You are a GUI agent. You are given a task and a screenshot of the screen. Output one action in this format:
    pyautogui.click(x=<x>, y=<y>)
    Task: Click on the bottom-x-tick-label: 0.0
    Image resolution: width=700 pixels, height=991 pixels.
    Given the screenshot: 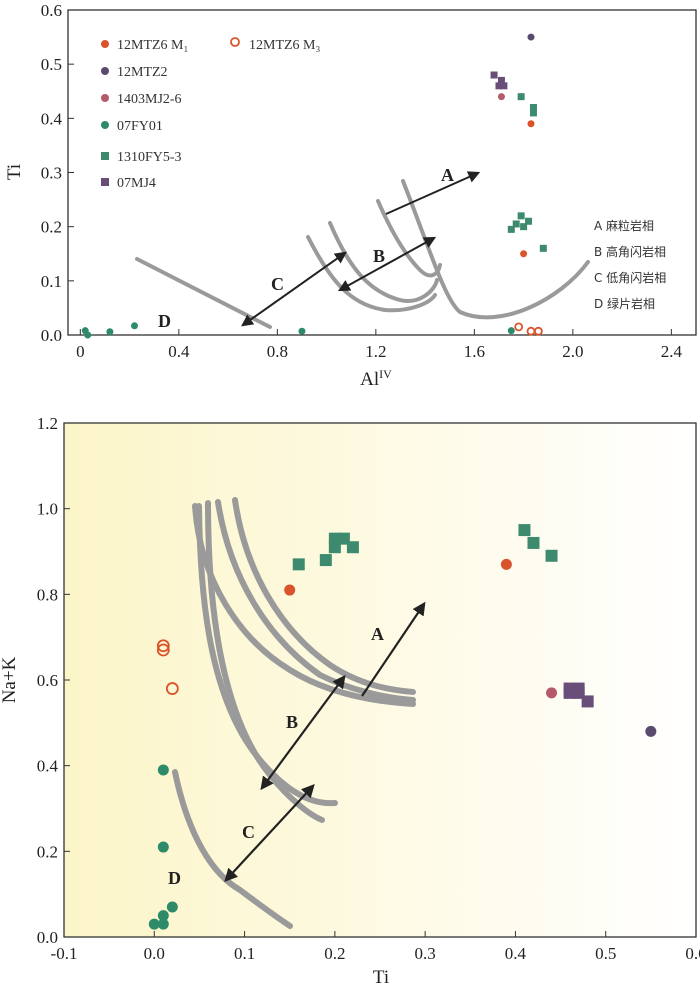 What is the action you would take?
    pyautogui.click(x=154, y=953)
    